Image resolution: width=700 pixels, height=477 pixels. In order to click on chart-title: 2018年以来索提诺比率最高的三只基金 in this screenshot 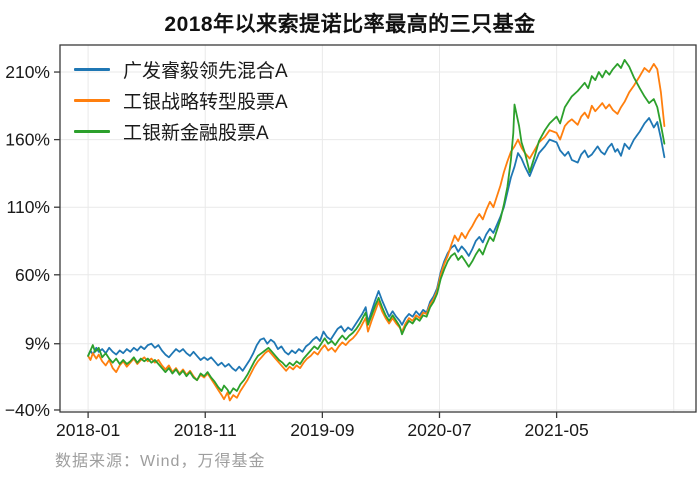, I will do `click(350, 24)`.